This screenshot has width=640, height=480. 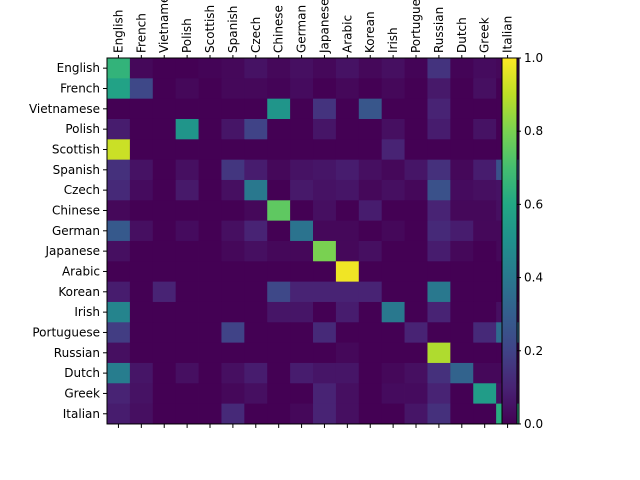 I want to click on y-tick-label: Dutch, so click(x=82, y=373).